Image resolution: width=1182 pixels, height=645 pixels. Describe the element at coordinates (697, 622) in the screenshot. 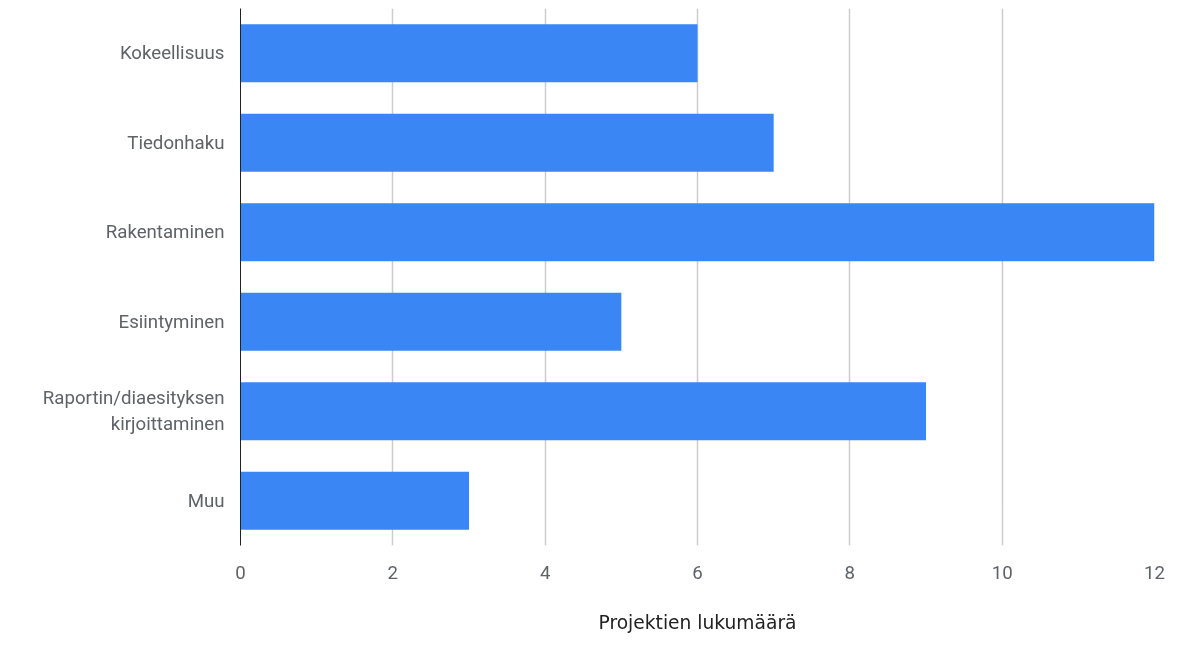

I see `x-axis-title: Projektien lukumäärä` at that location.